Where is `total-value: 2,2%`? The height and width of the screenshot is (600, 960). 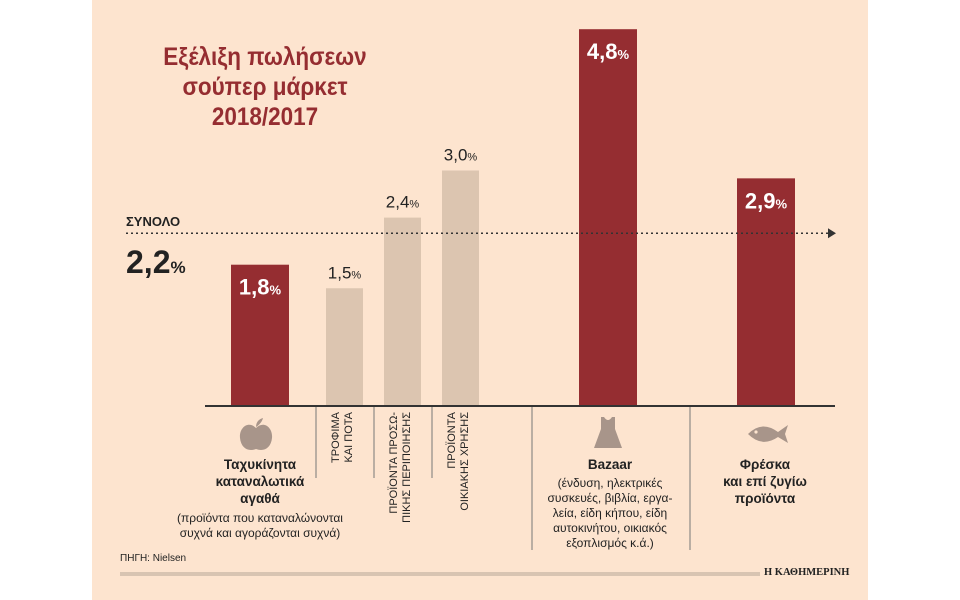
total-value: 2,2% is located at coordinates (156, 262).